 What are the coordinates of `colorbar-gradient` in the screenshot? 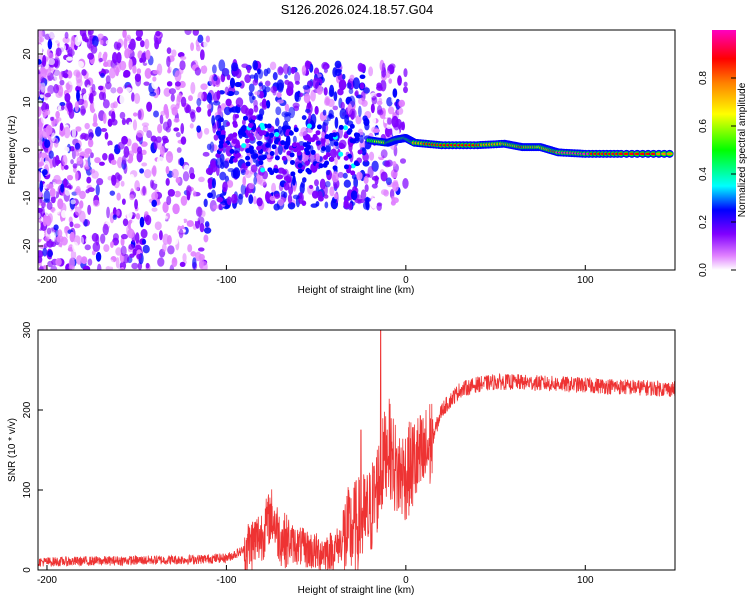 It's located at (724, 150).